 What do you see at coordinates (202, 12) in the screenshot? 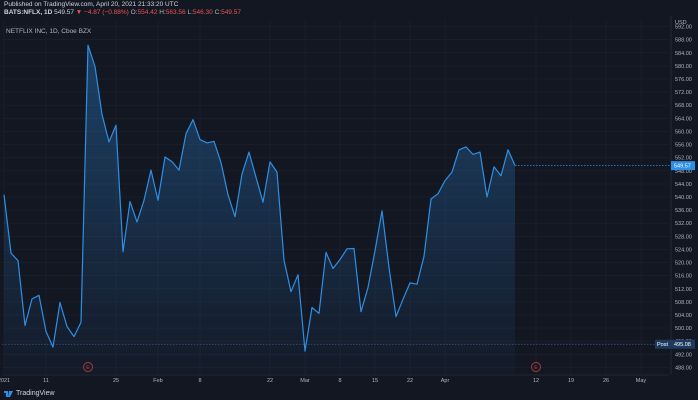
I see `low-value: 546.30` at bounding box center [202, 12].